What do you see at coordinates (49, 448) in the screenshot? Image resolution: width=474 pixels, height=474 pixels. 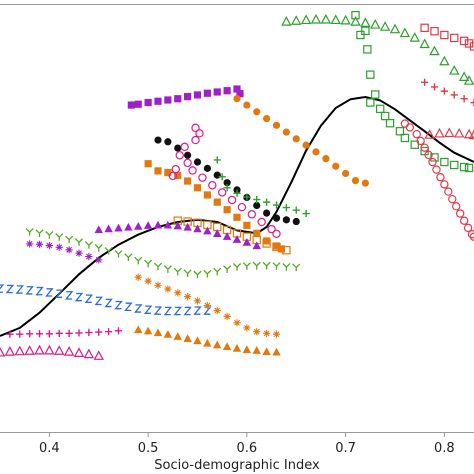 I see `x-tick-label: 0.4` at bounding box center [49, 448].